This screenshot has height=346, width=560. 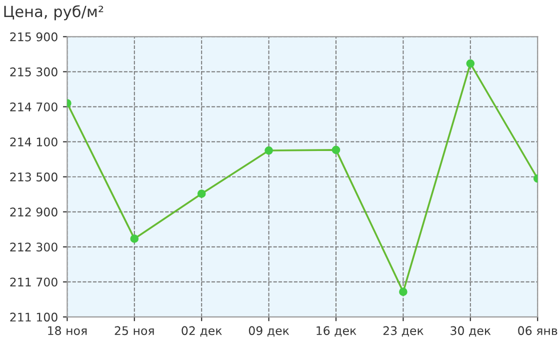 I want to click on x-tick-label: 18 ноя, so click(x=67, y=331).